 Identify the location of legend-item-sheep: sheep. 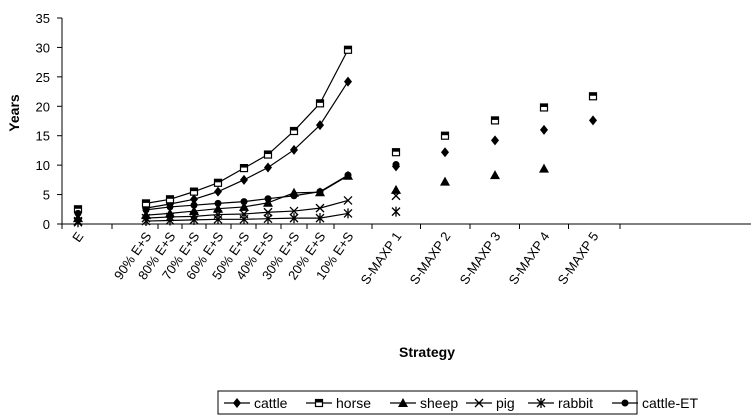
(424, 403).